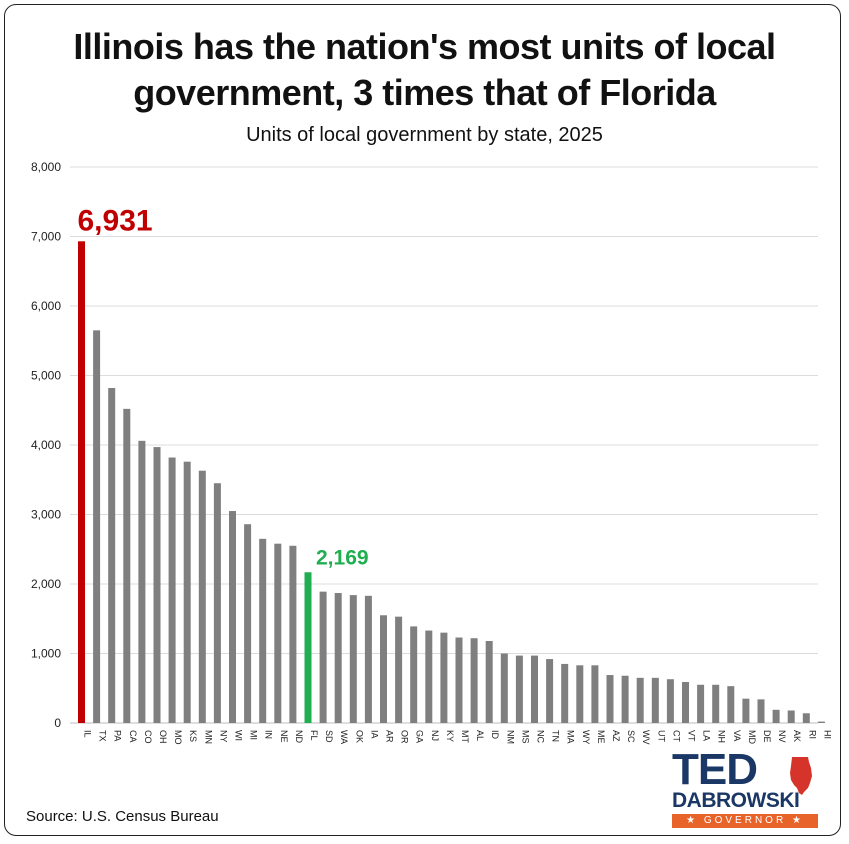 The height and width of the screenshot is (844, 849). What do you see at coordinates (450, 736) in the screenshot?
I see `x-tick-label: KY` at bounding box center [450, 736].